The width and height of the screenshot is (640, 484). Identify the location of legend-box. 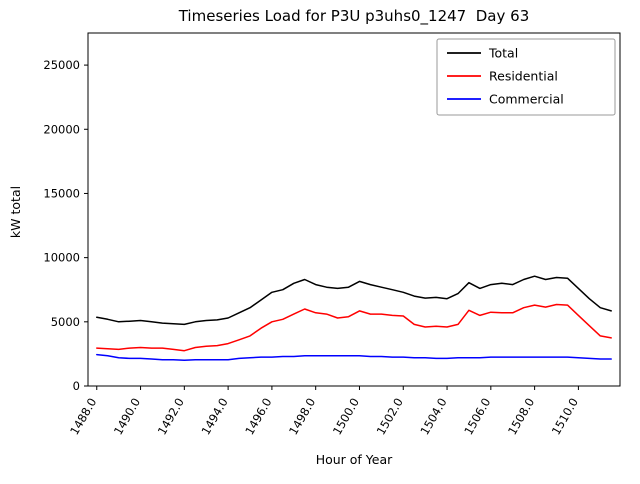
(526, 77).